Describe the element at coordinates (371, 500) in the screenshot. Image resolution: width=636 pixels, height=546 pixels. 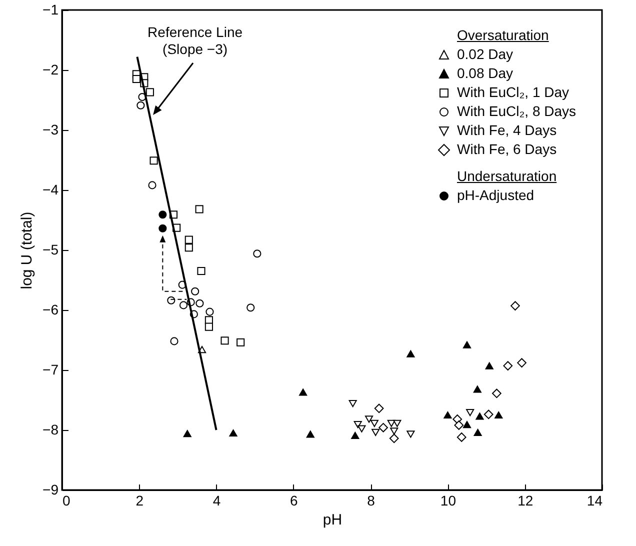
I see `x-tick-label: 8` at that location.